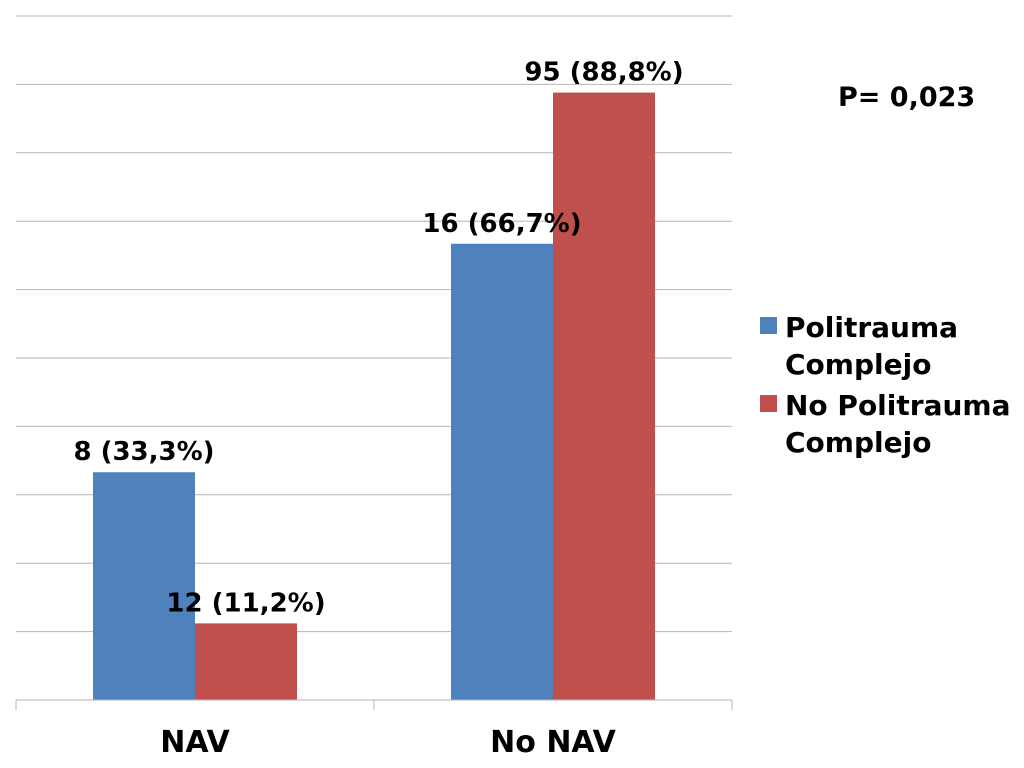 The height and width of the screenshot is (768, 1024). What do you see at coordinates (143, 452) in the screenshot?
I see `data-label: 8 (33,3%)` at bounding box center [143, 452].